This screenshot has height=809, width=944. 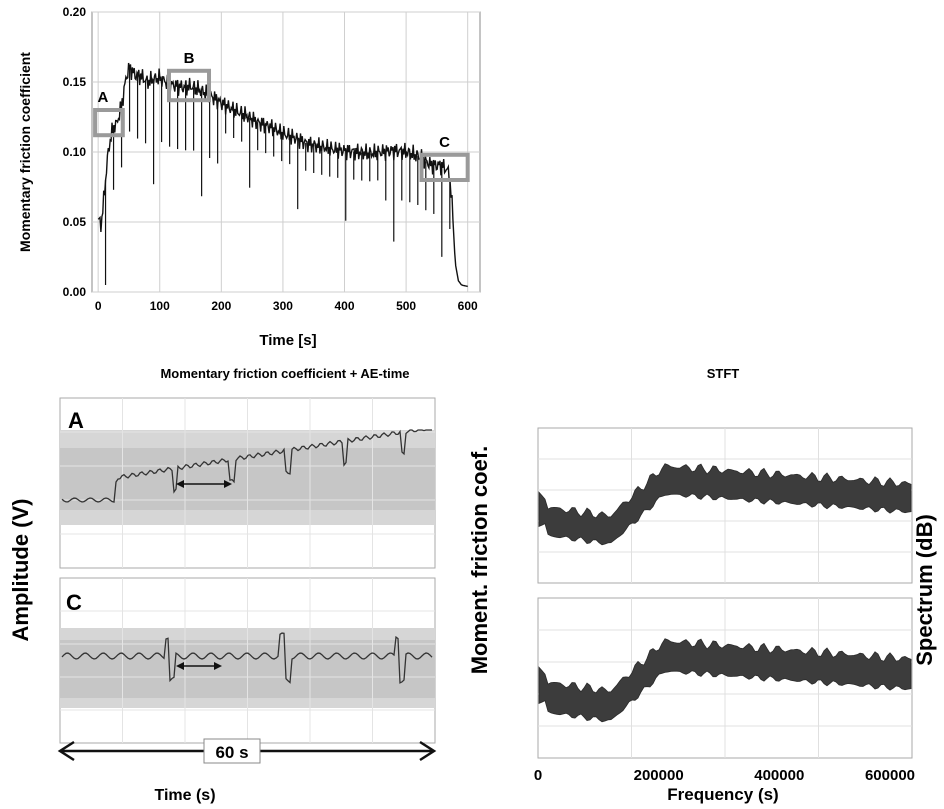 I want to click on top-series-spikes, so click(x=277, y=176).